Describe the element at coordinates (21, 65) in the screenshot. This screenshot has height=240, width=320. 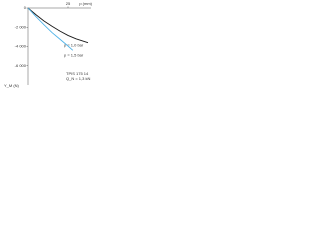
I see `y-tick-label: -6 000` at that location.